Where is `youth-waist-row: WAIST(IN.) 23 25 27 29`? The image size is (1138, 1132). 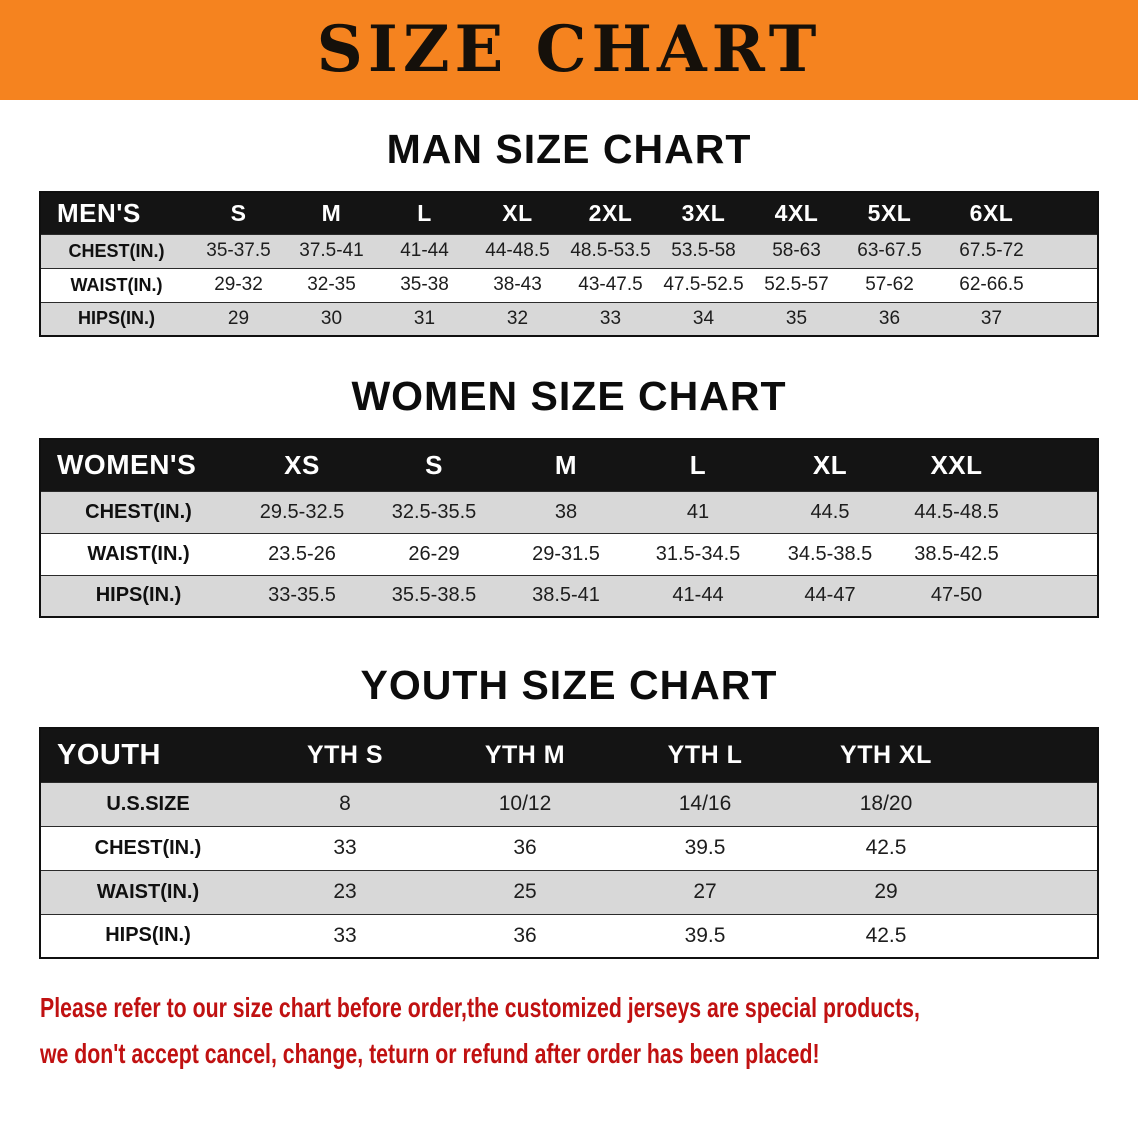 youth-waist-row: WAIST(IN.) 23 25 27 29 is located at coordinates (569, 891).